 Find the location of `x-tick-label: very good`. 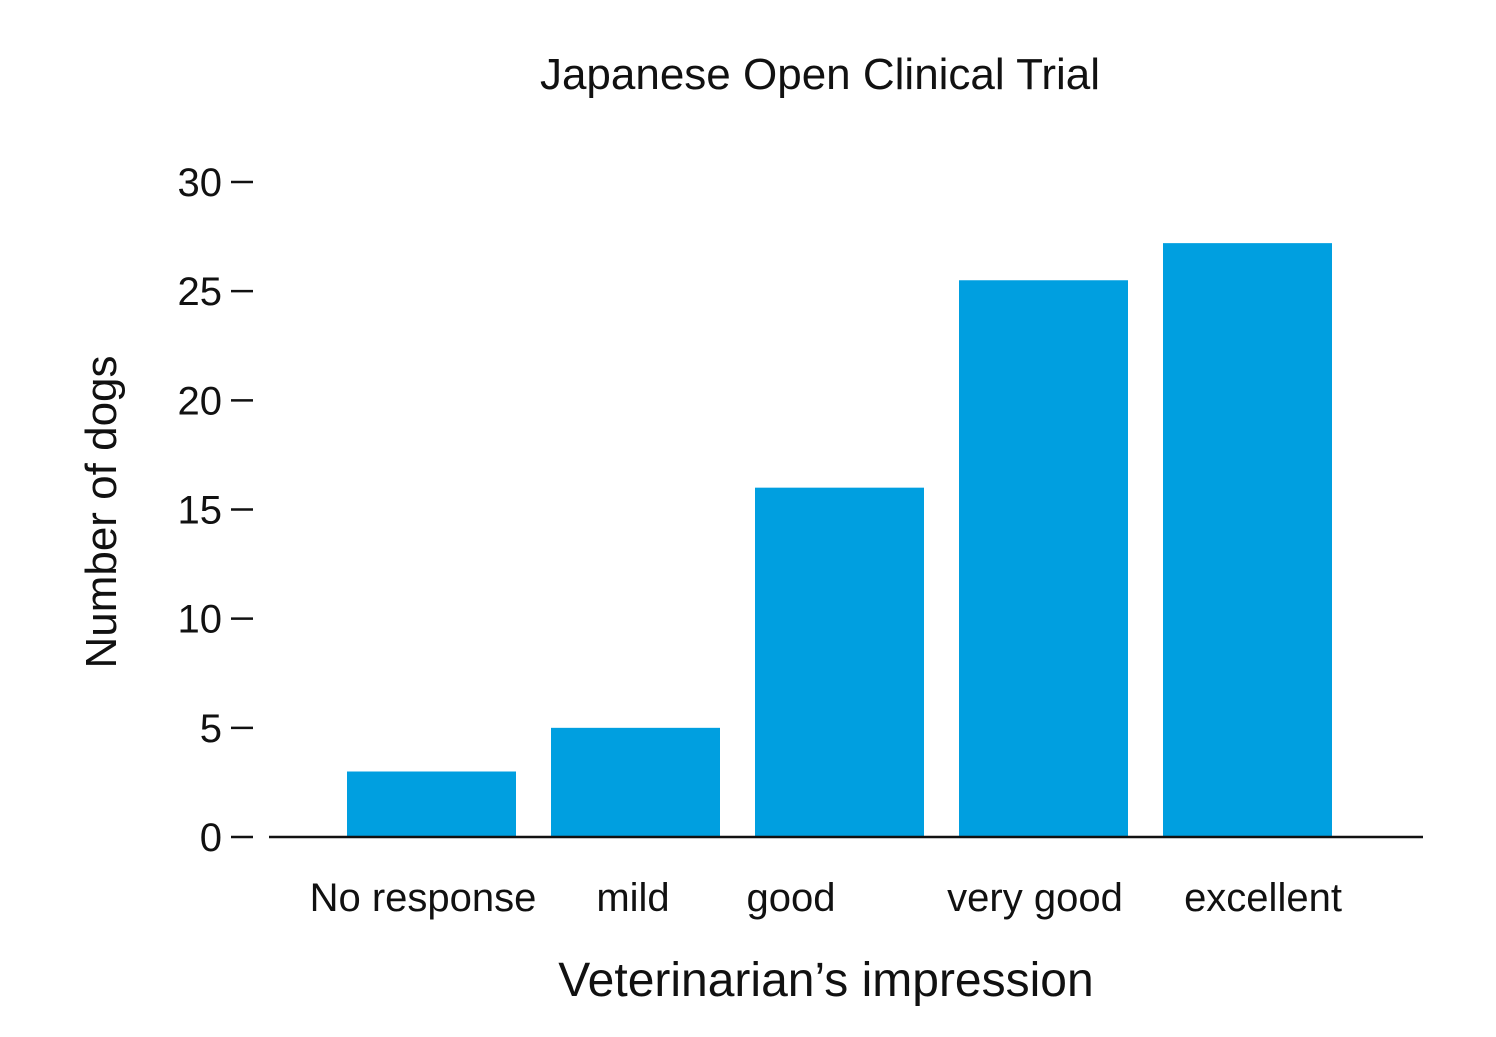

x-tick-label: very good is located at coordinates (1035, 898).